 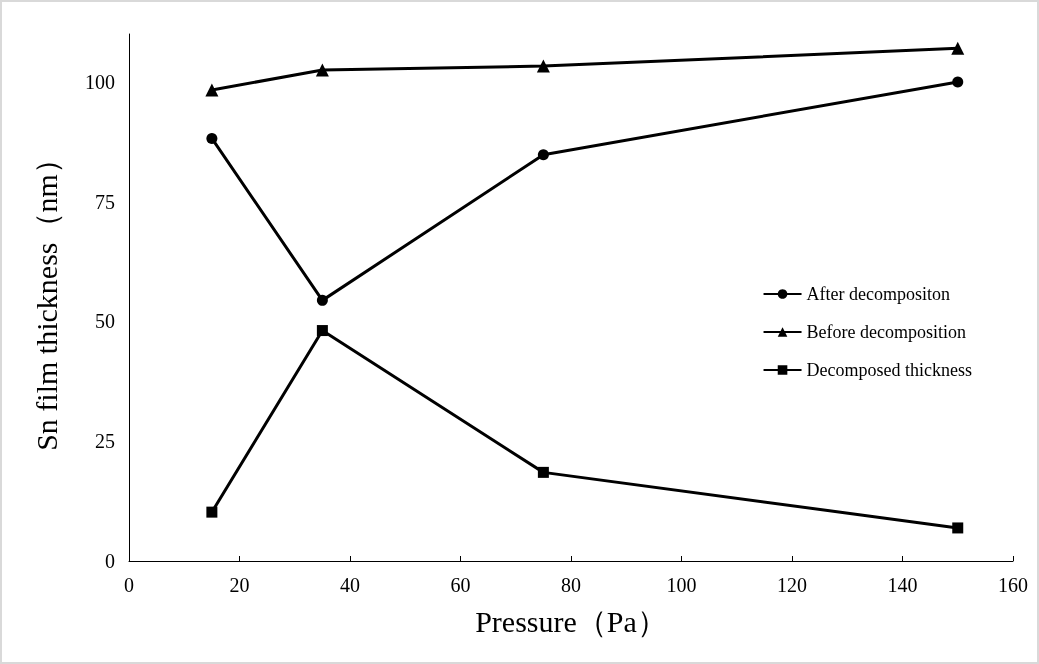 I want to click on y-tick-label: 0, so click(x=110, y=561).